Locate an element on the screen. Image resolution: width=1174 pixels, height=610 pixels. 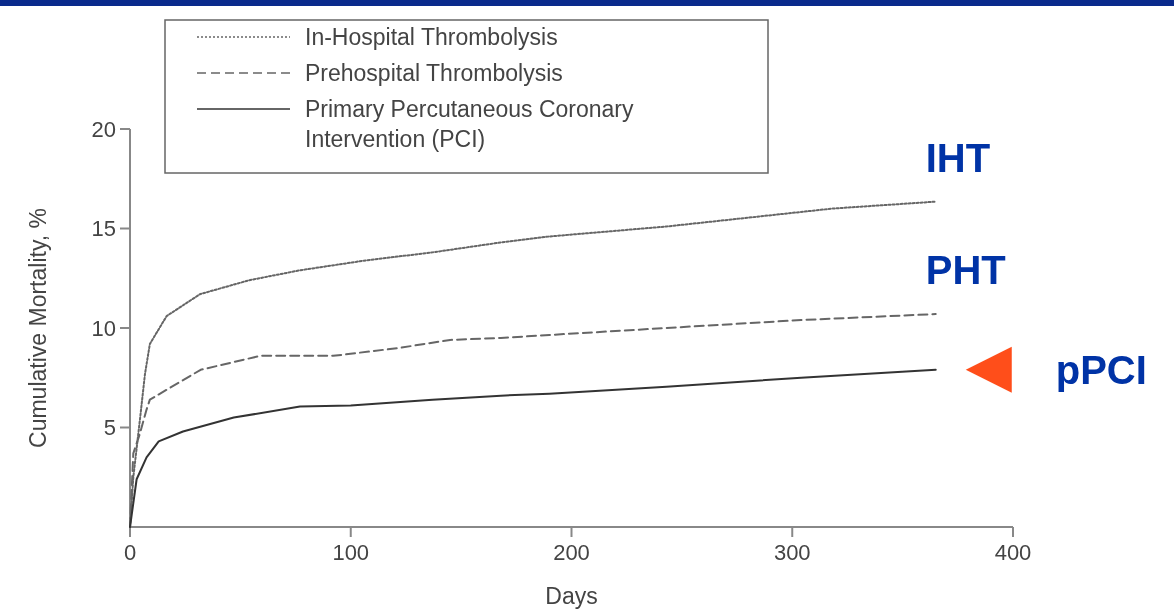
text: pPCI is located at coordinates (1101, 369).